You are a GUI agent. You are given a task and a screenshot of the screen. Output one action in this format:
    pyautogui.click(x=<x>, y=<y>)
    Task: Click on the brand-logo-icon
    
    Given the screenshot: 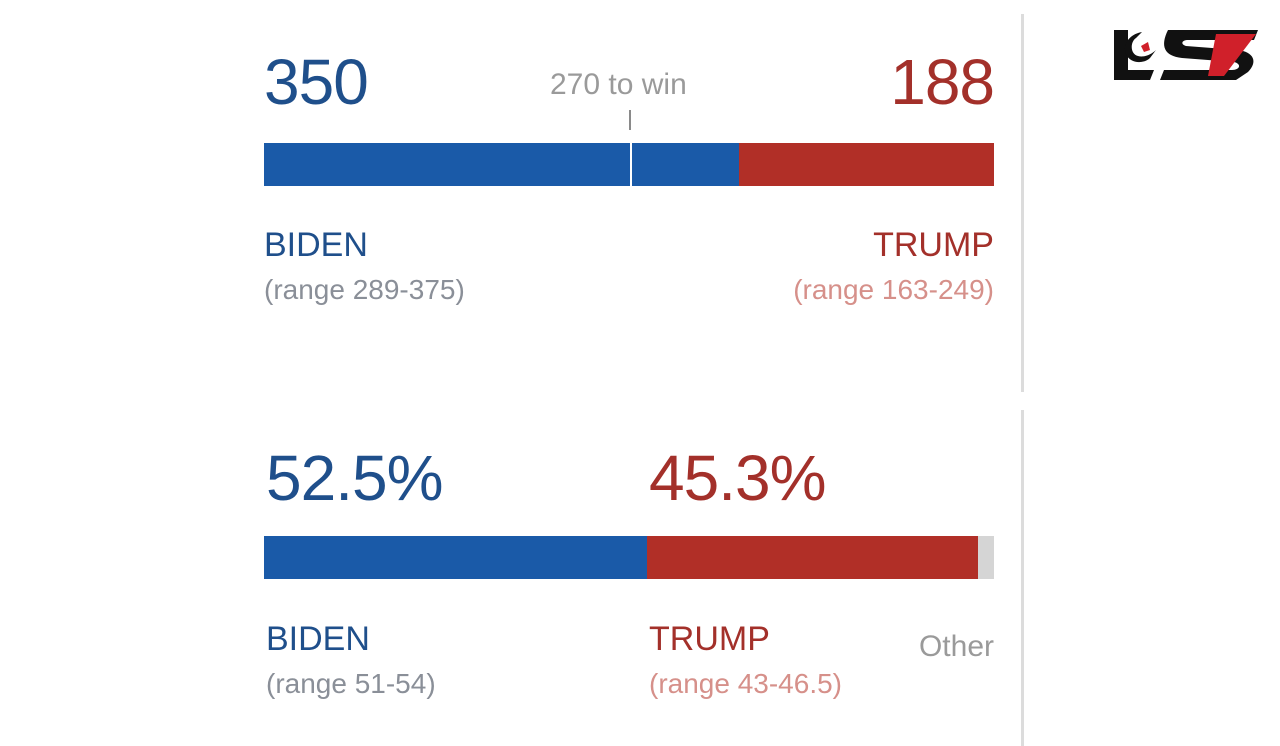 What is the action you would take?
    pyautogui.click(x=1186, y=55)
    